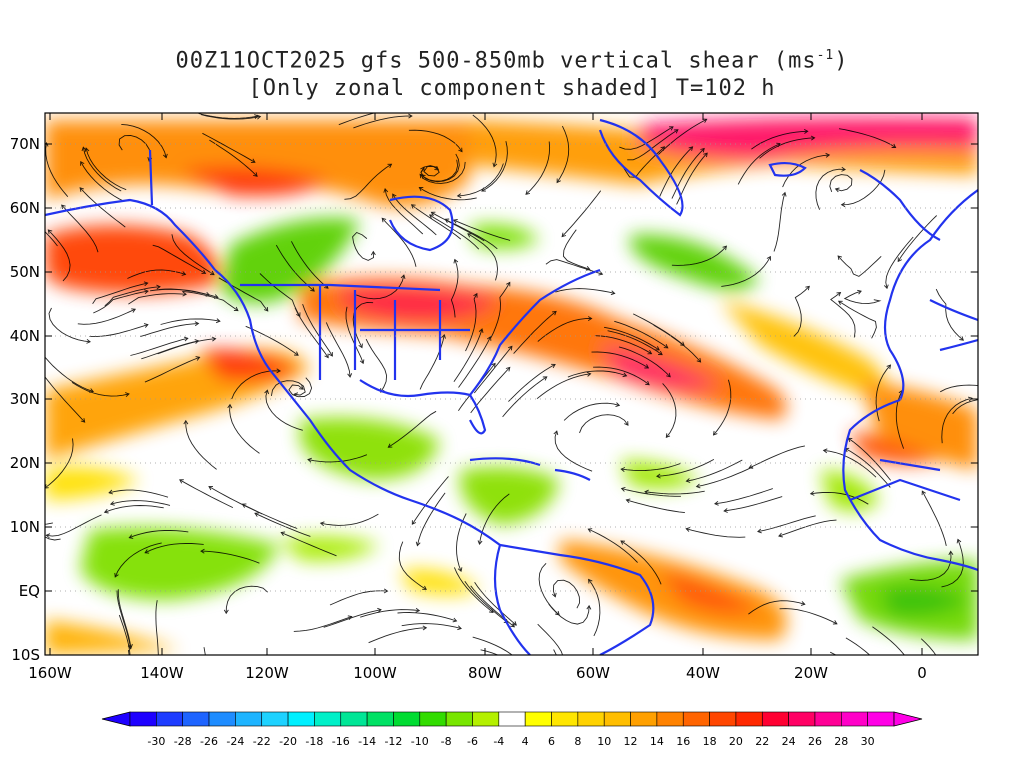 This screenshot has height=768, width=1024. Describe the element at coordinates (512, 88) in the screenshot. I see `chart-title-line2: [Only zonal component shaded] T=102 h` at that location.